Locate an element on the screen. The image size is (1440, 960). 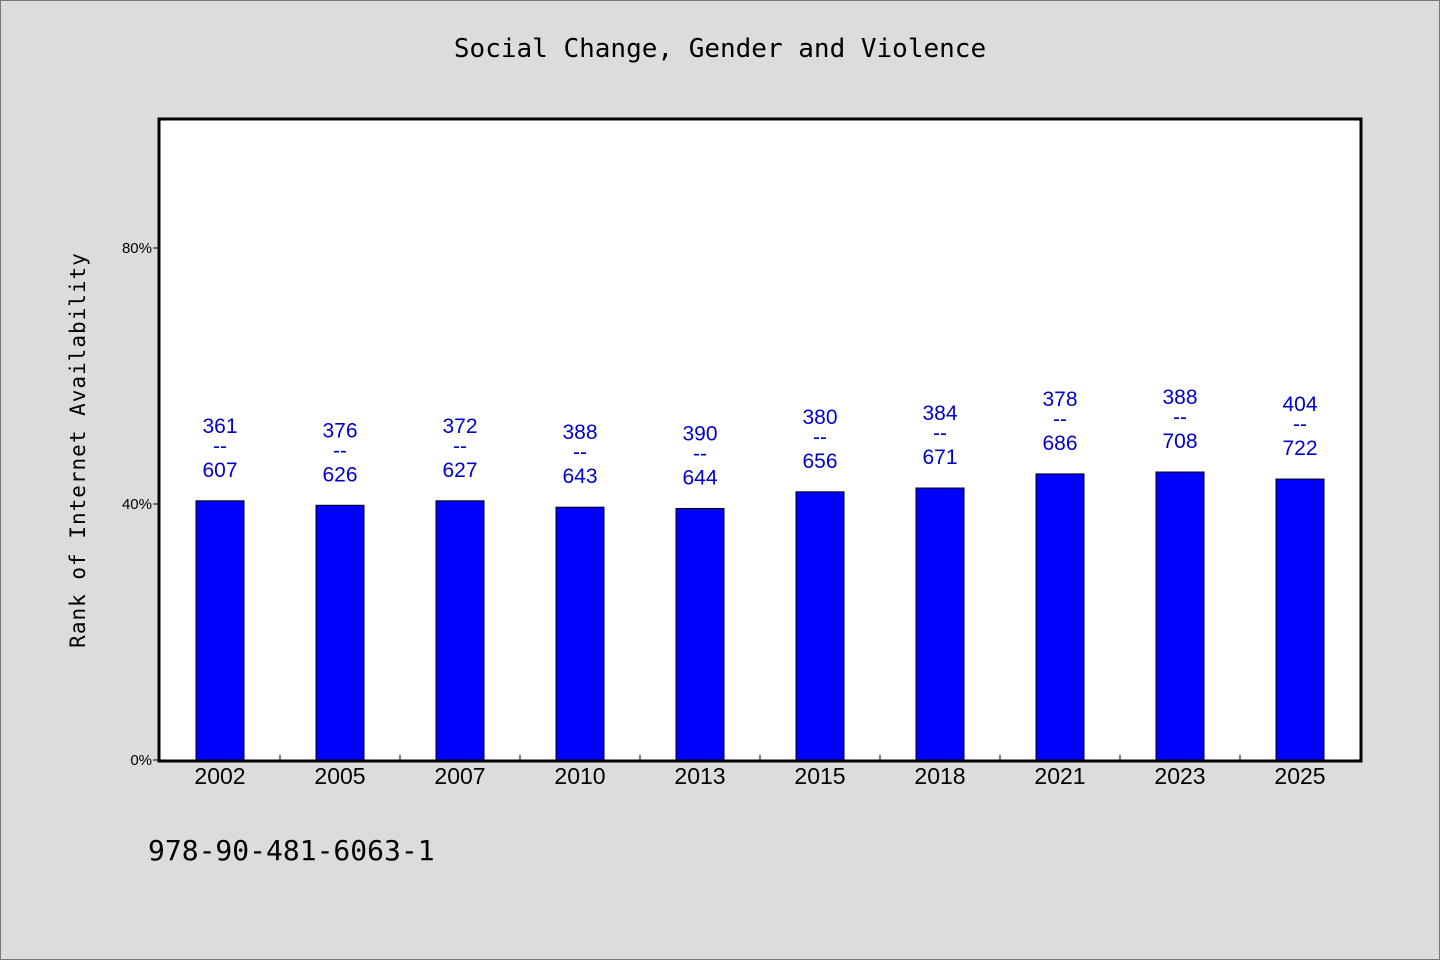
x-tick-label: 2002 is located at coordinates (219, 776).